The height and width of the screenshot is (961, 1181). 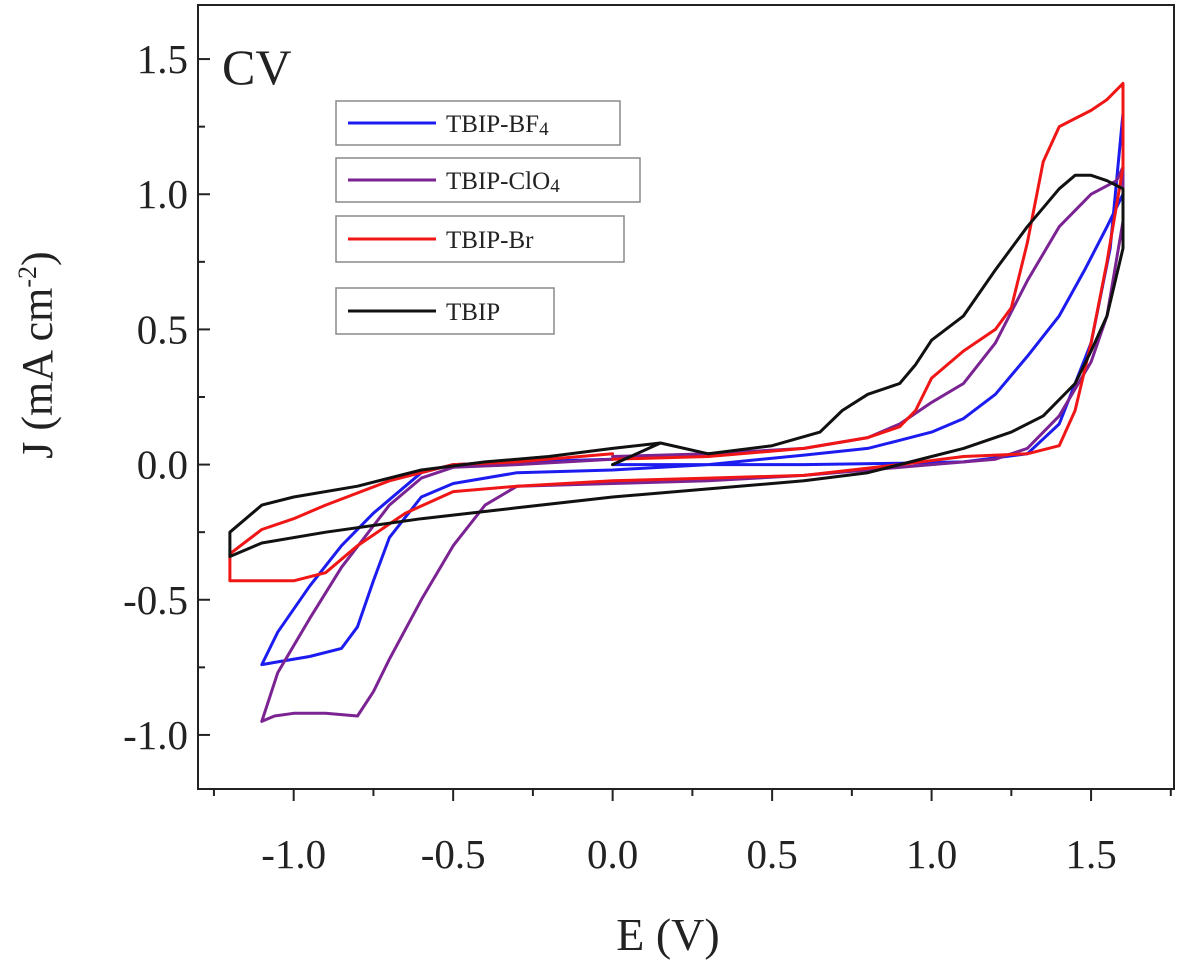 I want to click on x-tick-label: -1.0, so click(x=293, y=854).